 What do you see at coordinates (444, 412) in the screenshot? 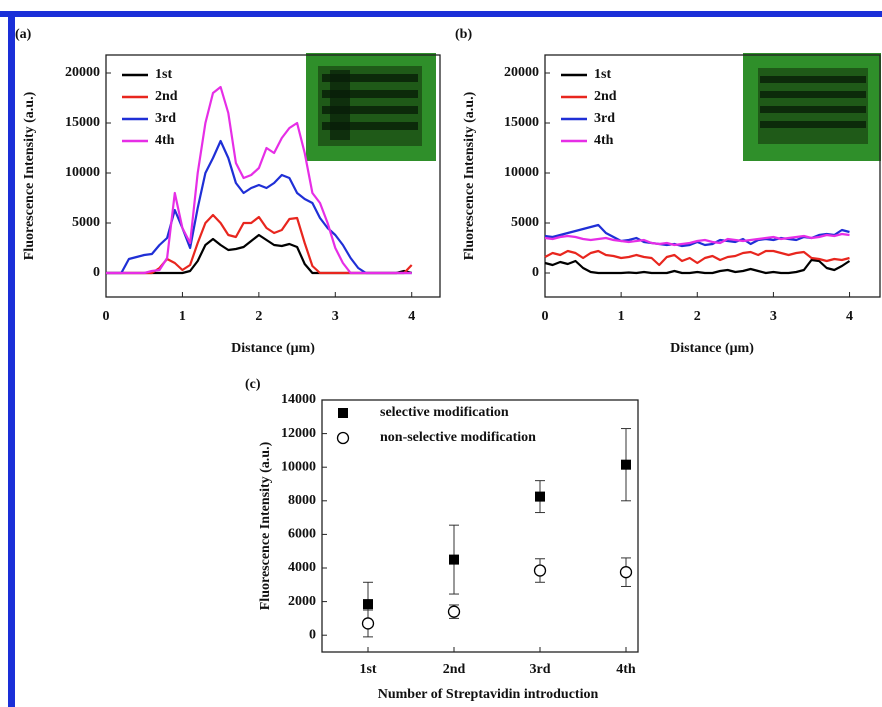
I see `legend-label: selective modification` at bounding box center [444, 412].